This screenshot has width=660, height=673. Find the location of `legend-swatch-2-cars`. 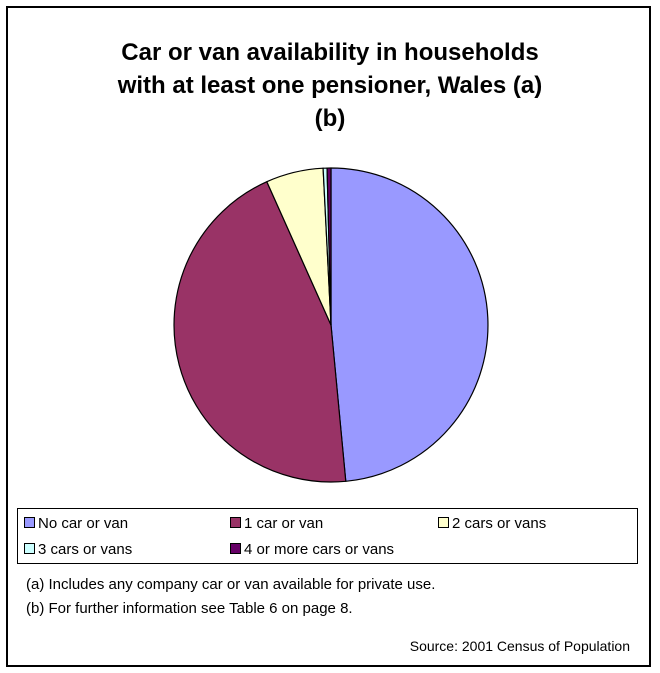

legend-swatch-2-cars is located at coordinates (443, 522).